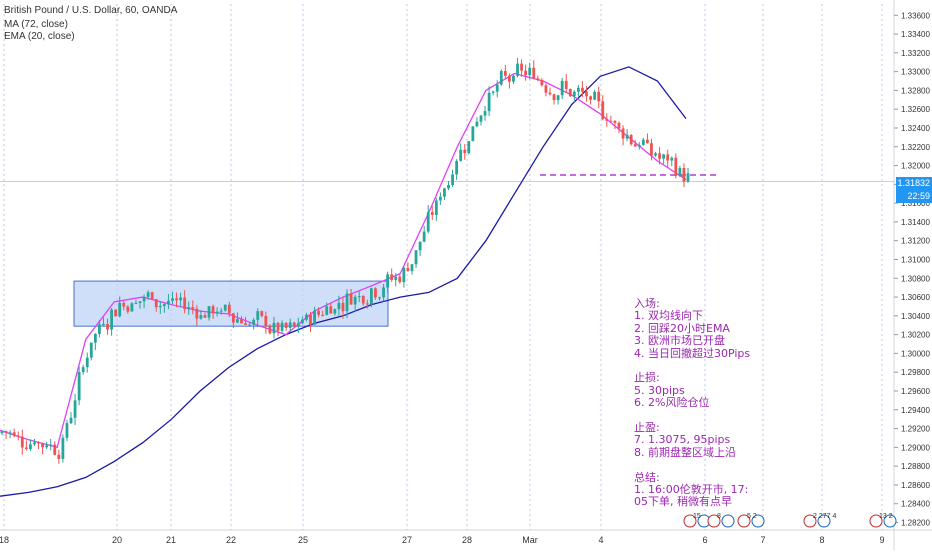 The width and height of the screenshot is (932, 555). Describe the element at coordinates (824, 516) in the screenshot. I see `event-count-label: 2 277 4` at that location.